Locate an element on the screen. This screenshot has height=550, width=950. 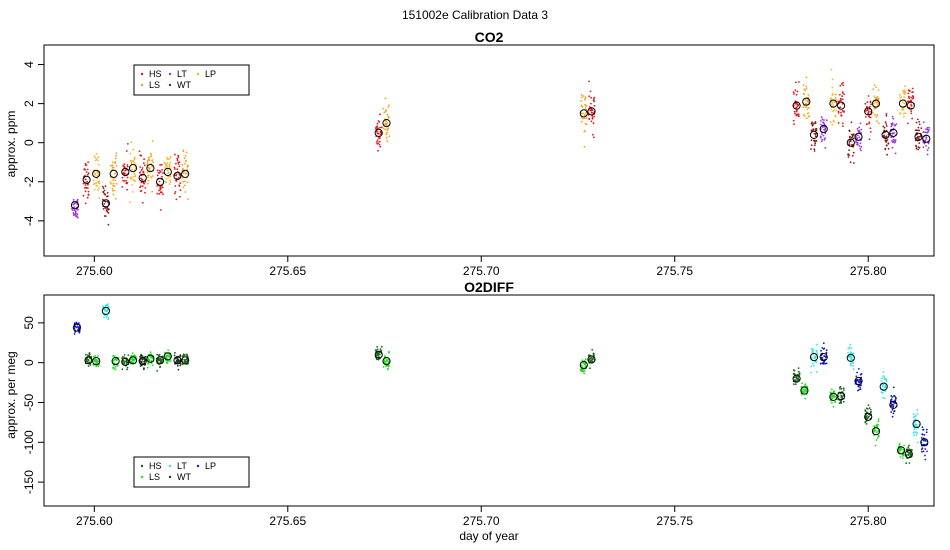
y-tick-label: 2 is located at coordinates (29, 103).